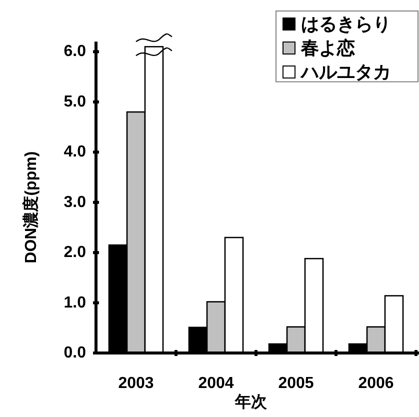  Describe the element at coordinates (75, 51) in the screenshot. I see `y-tick-label: 6.0` at that location.